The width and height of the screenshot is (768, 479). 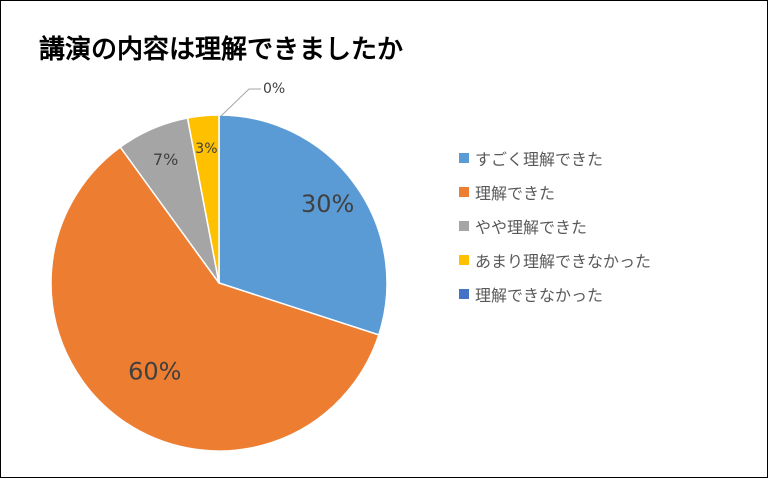 I want to click on legend-item: 理解できた, so click(x=555, y=192).